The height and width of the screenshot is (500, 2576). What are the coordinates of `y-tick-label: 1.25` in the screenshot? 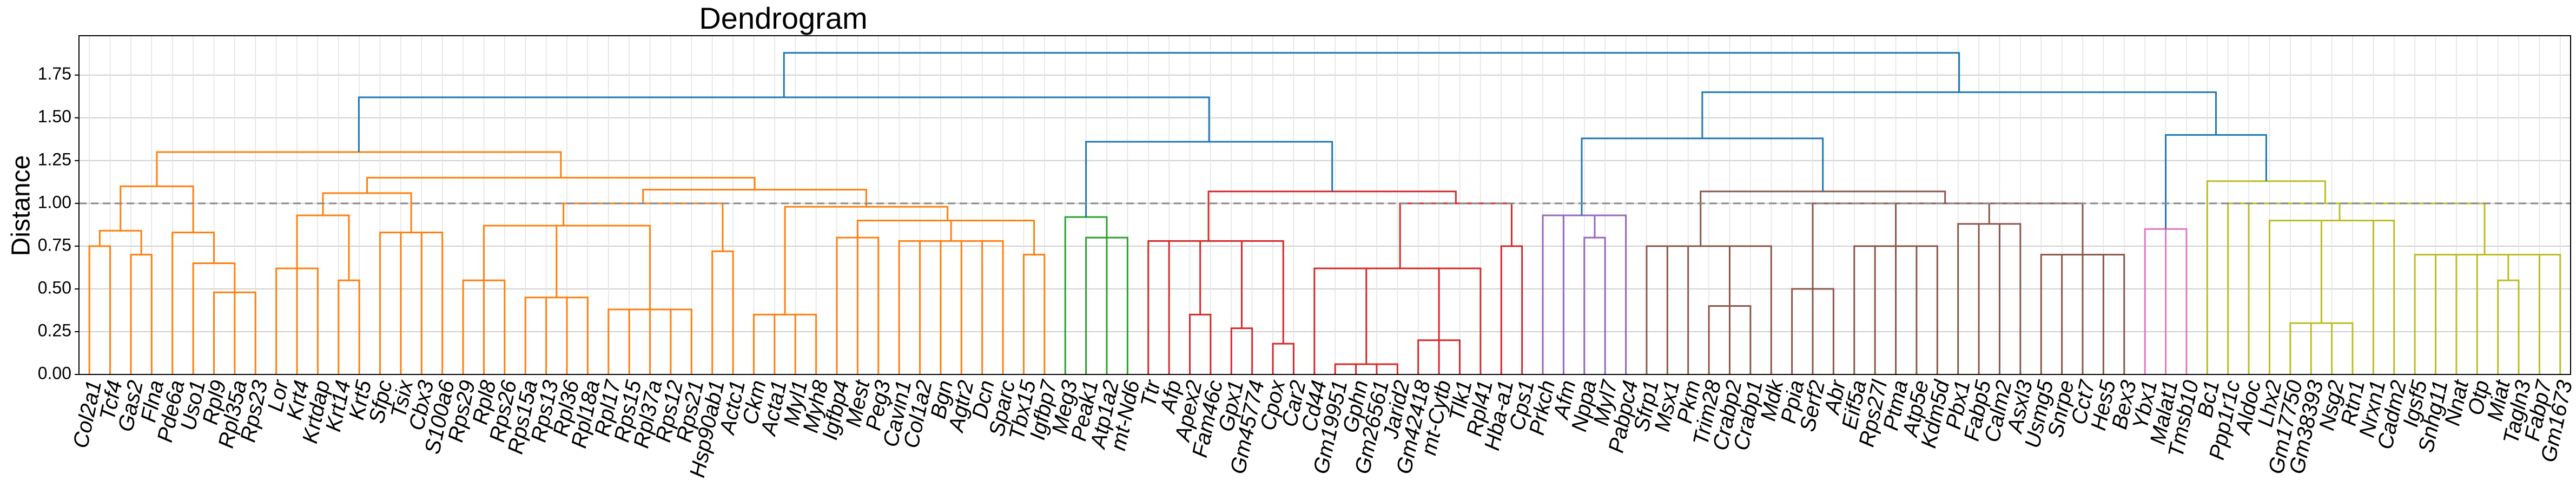 It's located at (54, 159).